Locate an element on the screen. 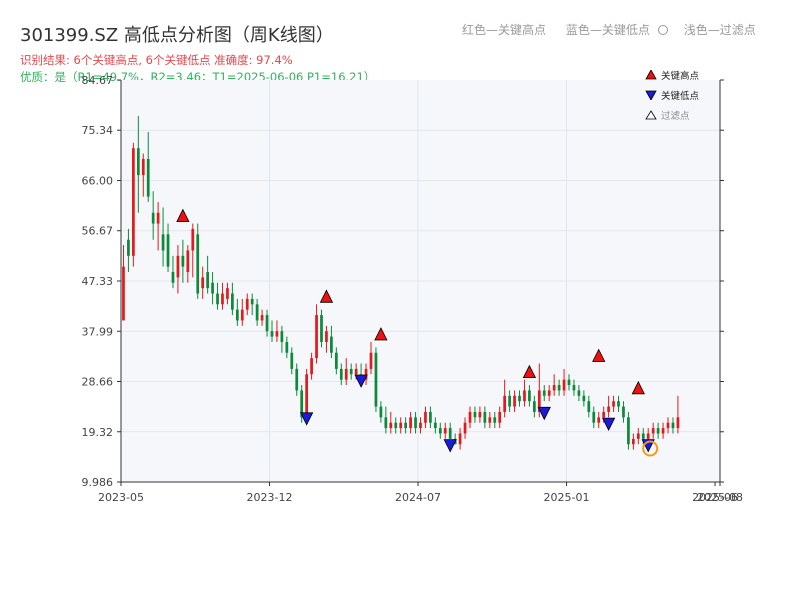 This screenshot has width=800, height=600. y-tick-label: 84.67 is located at coordinates (98, 80).